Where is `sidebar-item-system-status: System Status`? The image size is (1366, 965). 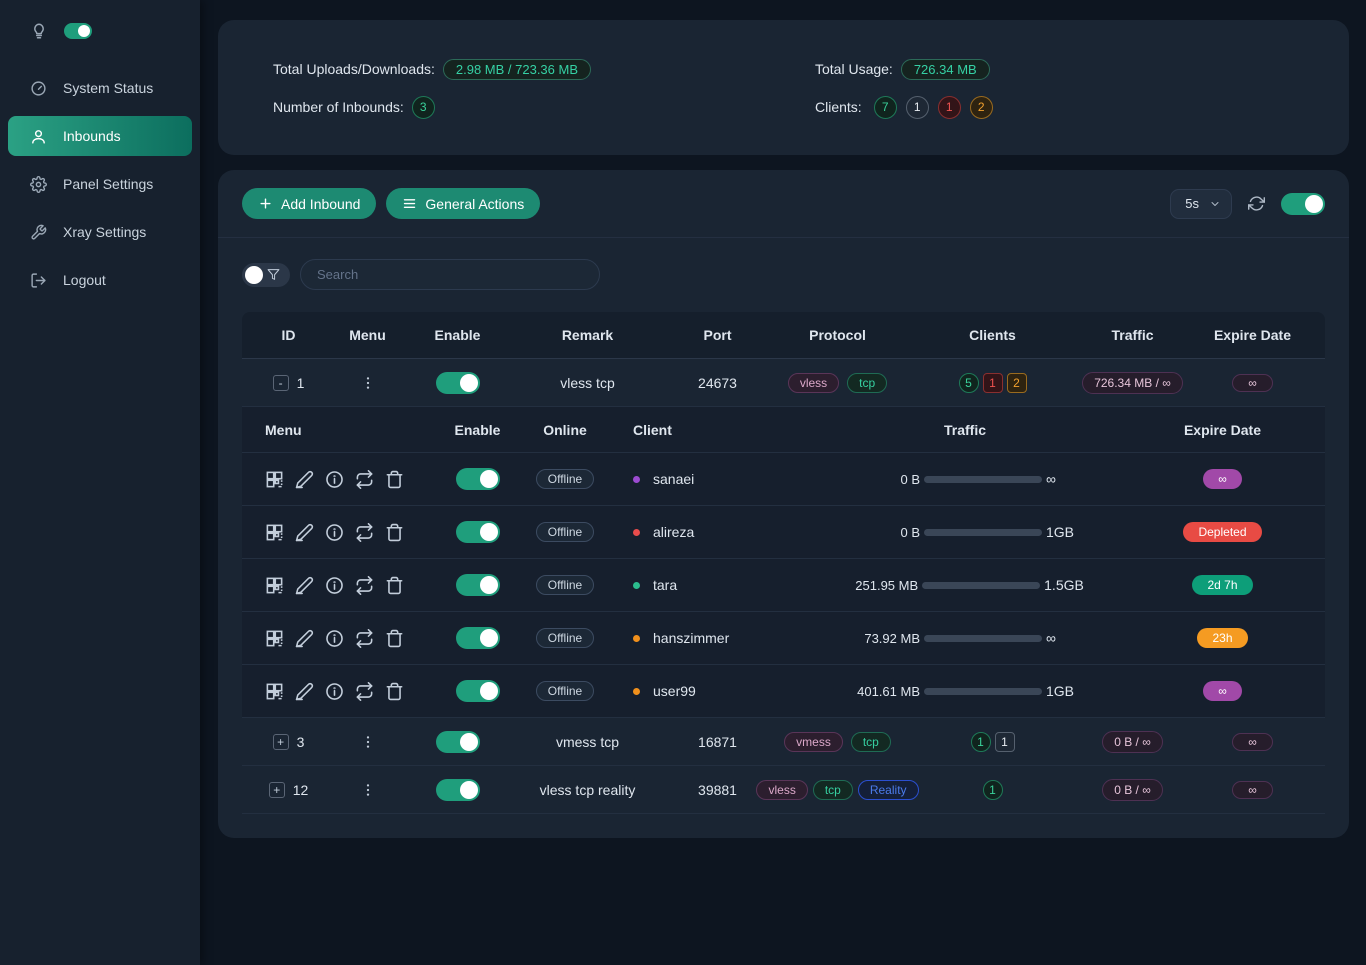
sidebar-item-system-status: System Status is located at coordinates (100, 88).